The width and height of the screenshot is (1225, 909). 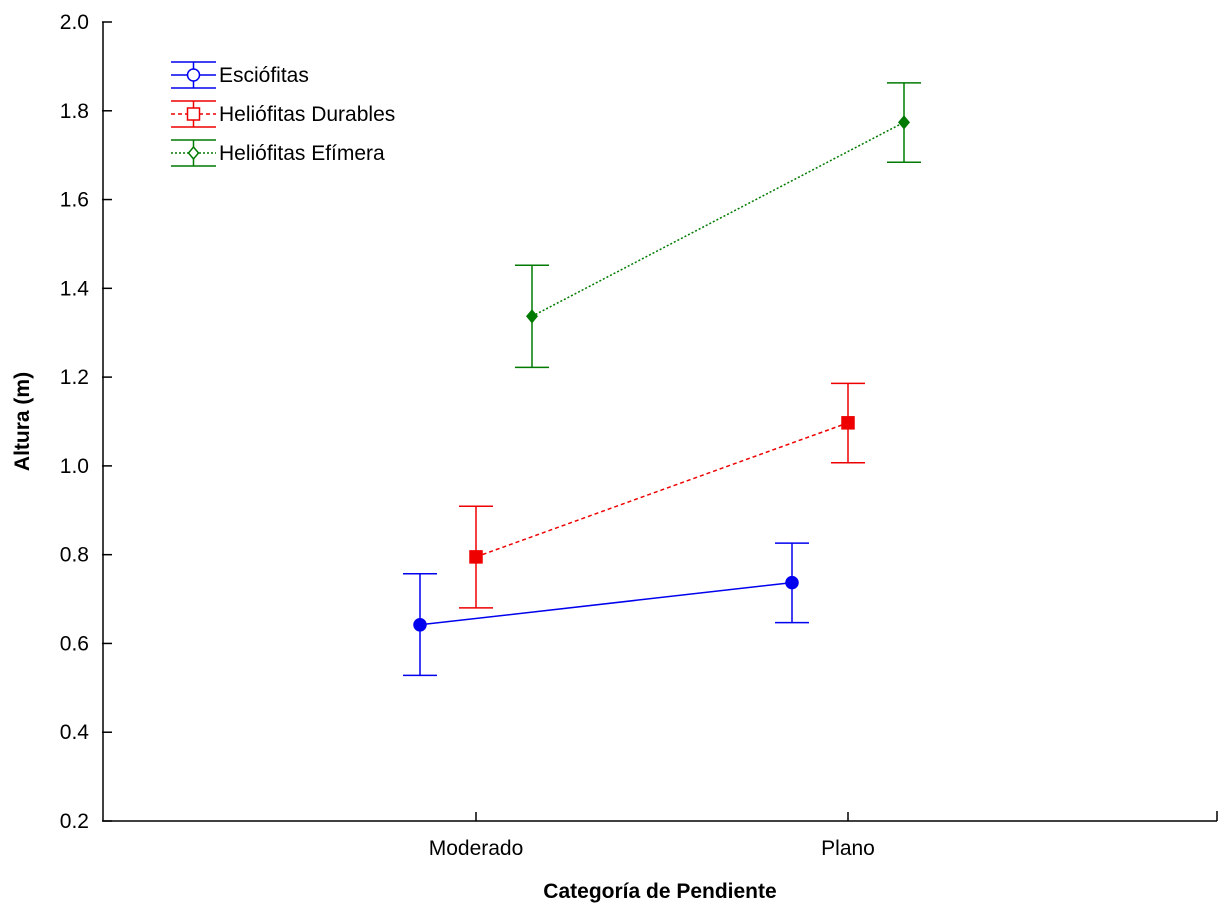 I want to click on legend-item-1: Esciófitas, so click(x=240, y=75).